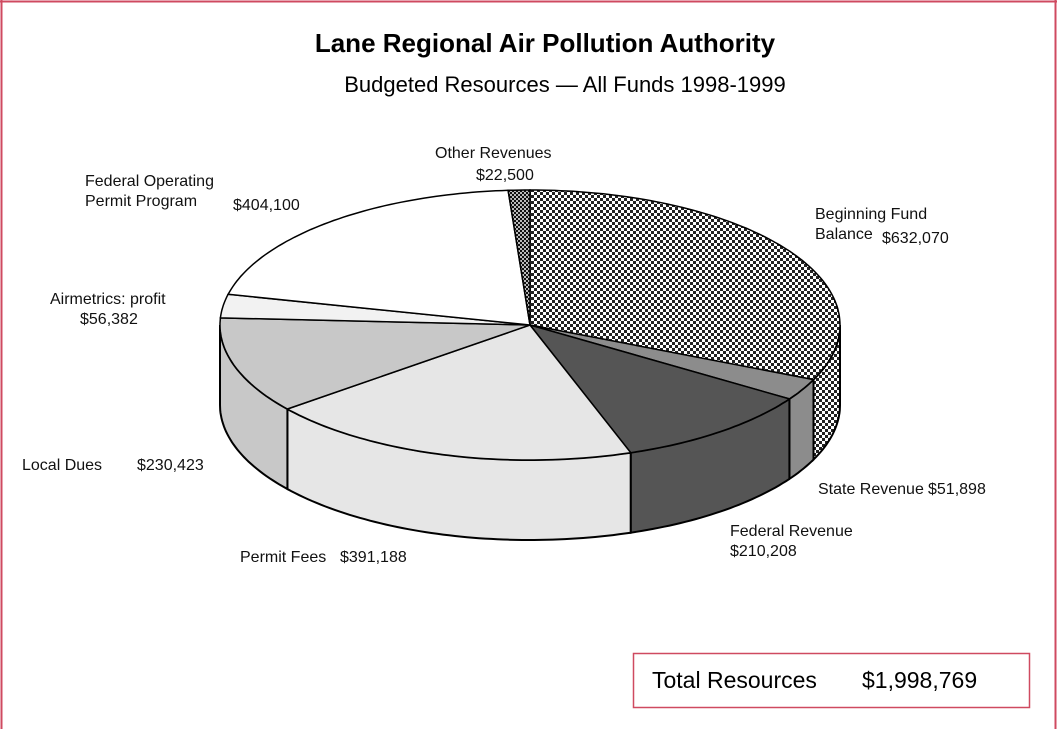 The image size is (1057, 729). Describe the element at coordinates (505, 175) in the screenshot. I see `slice-value-label: $22,500` at that location.